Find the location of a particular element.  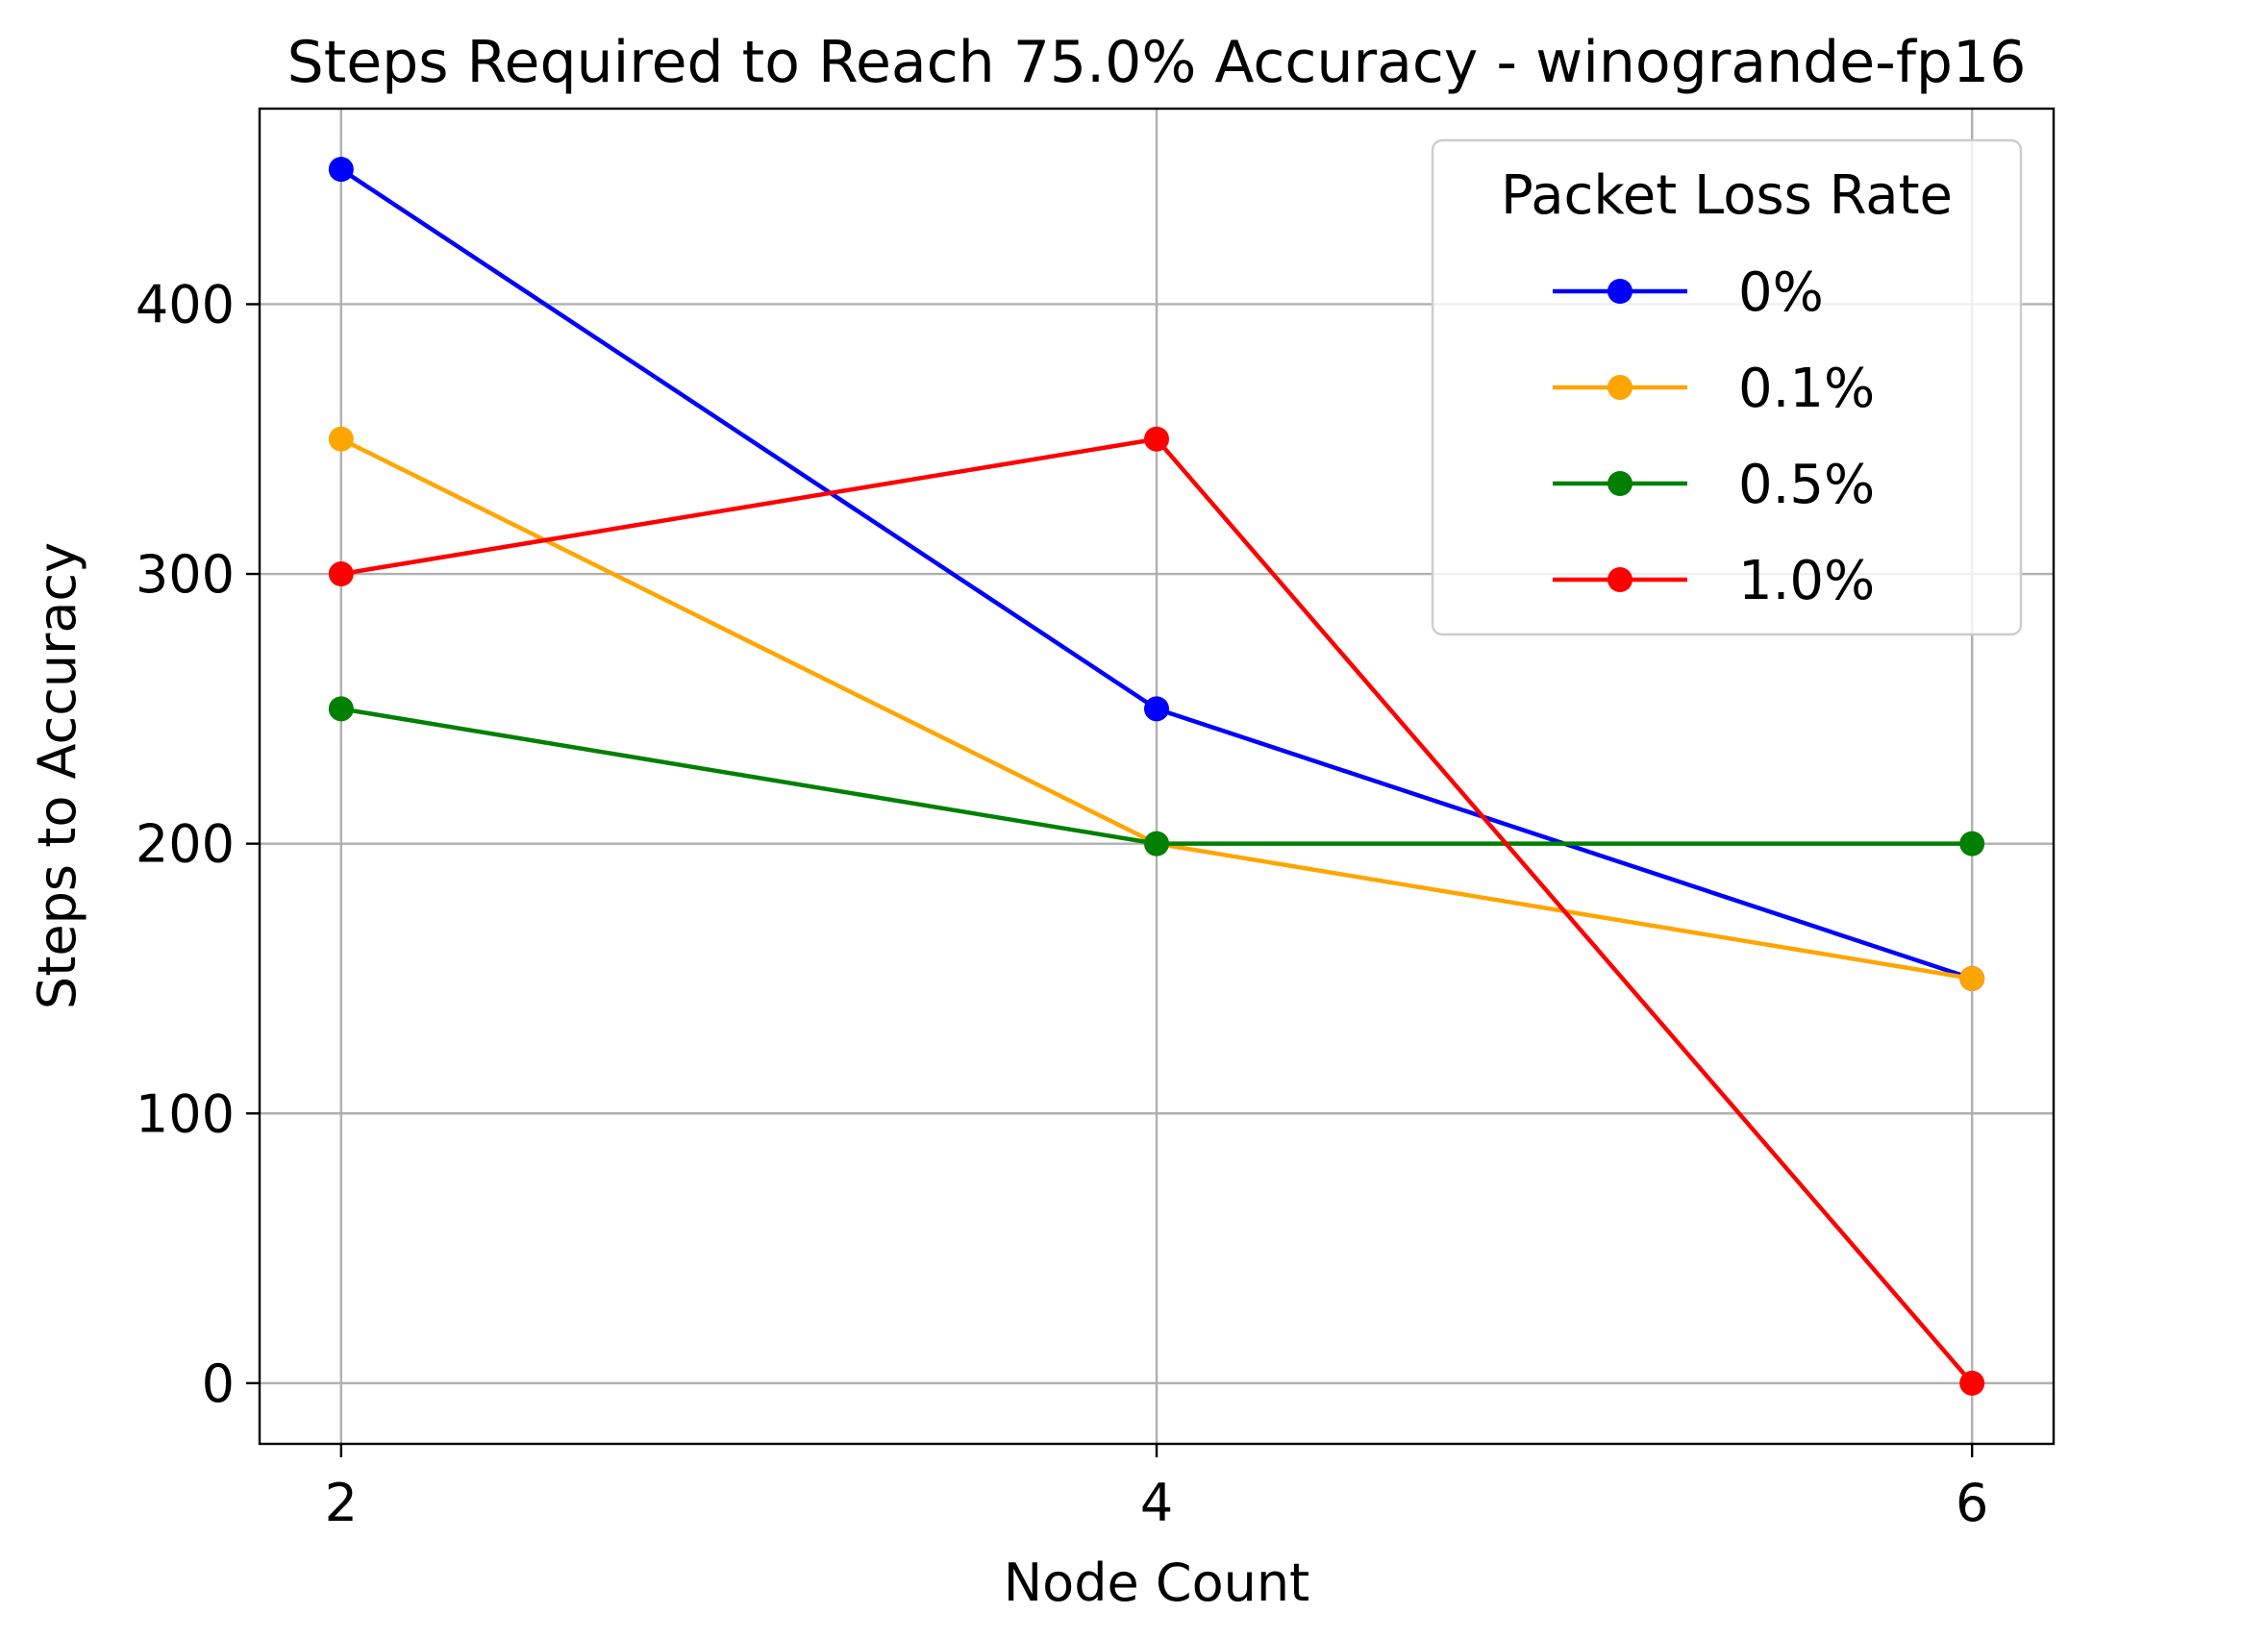

y-tick-label: 300 is located at coordinates (185, 574).